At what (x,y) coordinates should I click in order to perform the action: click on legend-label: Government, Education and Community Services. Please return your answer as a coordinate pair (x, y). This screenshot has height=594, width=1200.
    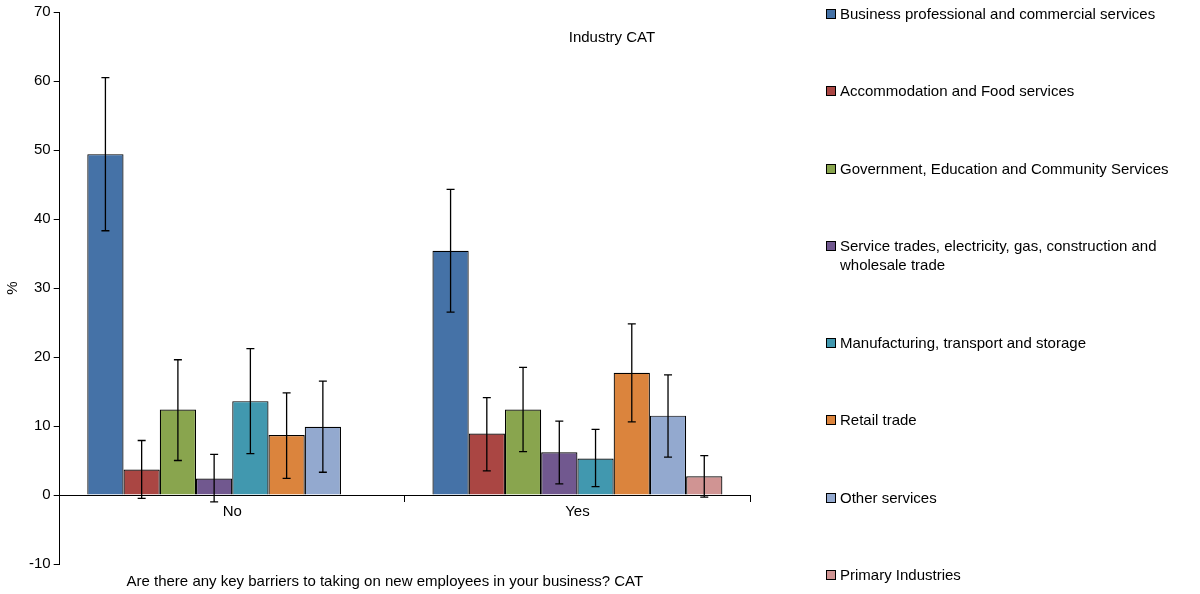
    Looking at the image, I should click on (1004, 168).